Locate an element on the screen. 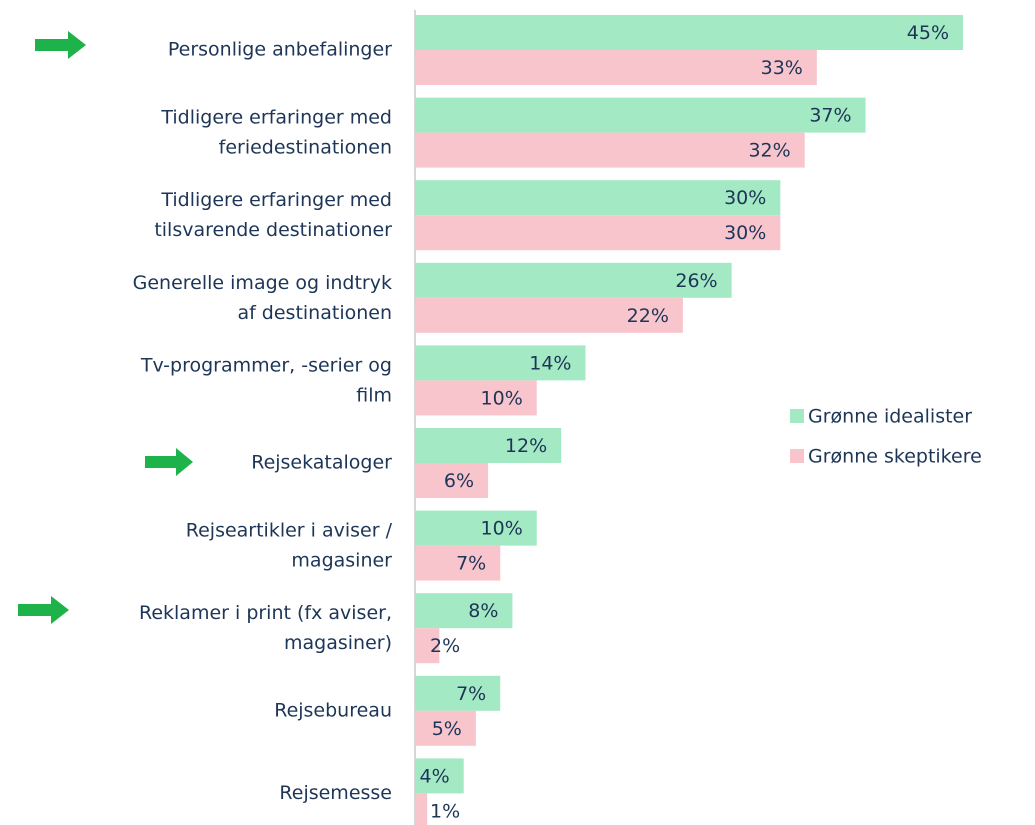 The image size is (1035, 825). category-label: Tv-programmer, -serier og film is located at coordinates (266, 380).